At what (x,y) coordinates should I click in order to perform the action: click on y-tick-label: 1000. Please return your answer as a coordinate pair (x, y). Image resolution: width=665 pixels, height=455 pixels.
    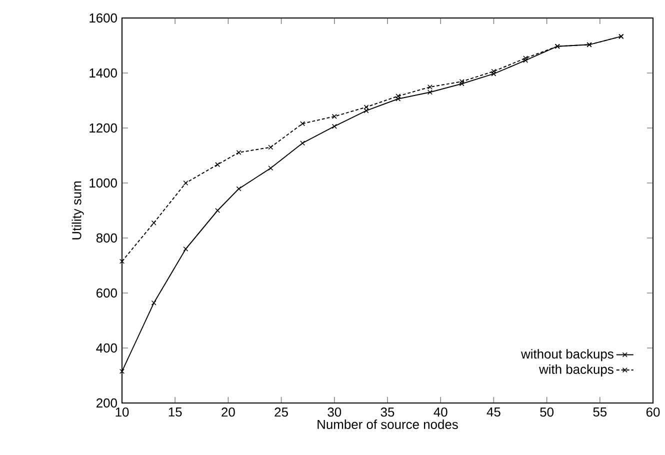
    Looking at the image, I should click on (103, 183).